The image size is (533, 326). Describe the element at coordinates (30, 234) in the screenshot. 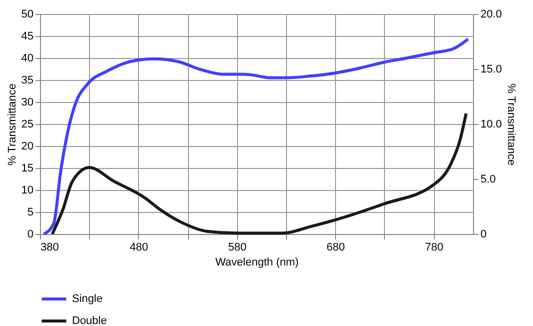

I see `y-tick-label: 0` at that location.